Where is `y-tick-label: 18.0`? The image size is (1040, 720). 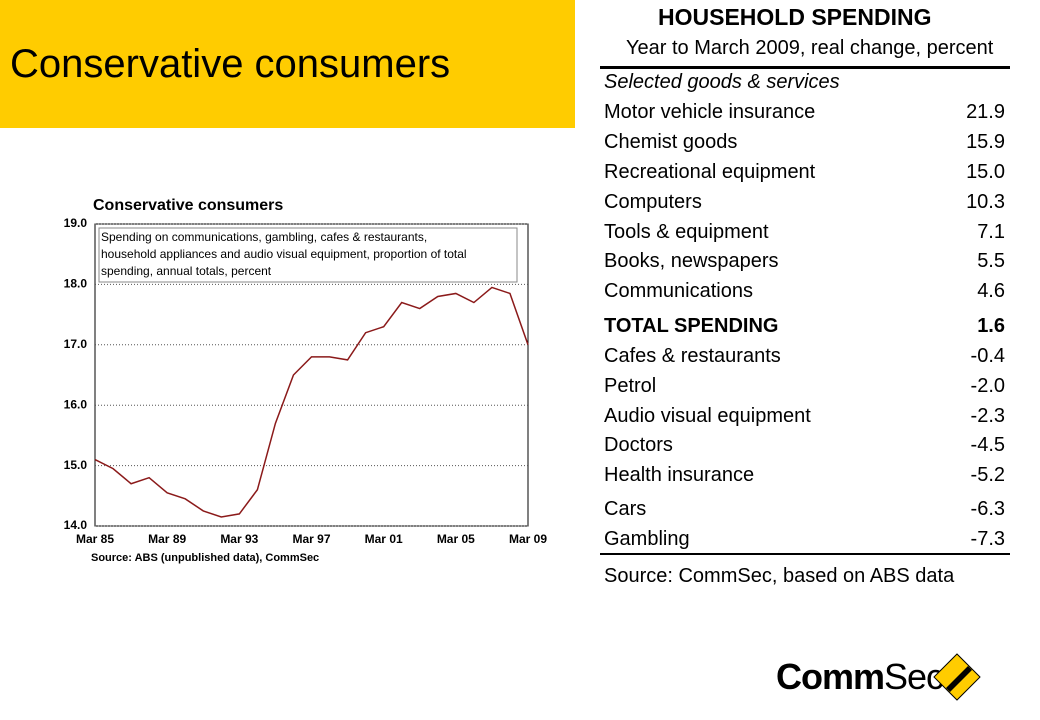 y-tick-label: 18.0 is located at coordinates (76, 284).